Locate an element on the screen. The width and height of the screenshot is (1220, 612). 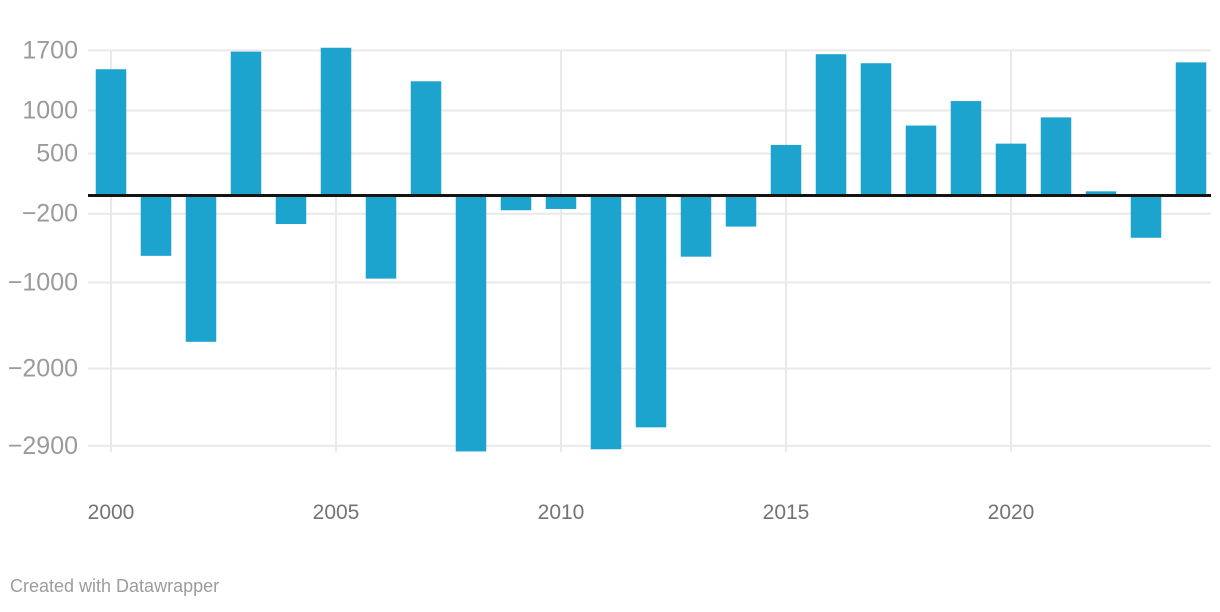
y-tick-label: −200 is located at coordinates (50, 214).